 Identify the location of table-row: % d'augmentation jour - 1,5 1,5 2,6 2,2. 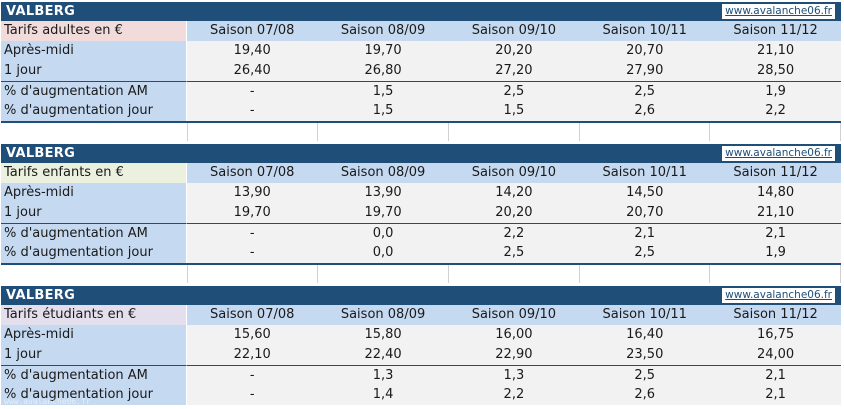
(421, 111).